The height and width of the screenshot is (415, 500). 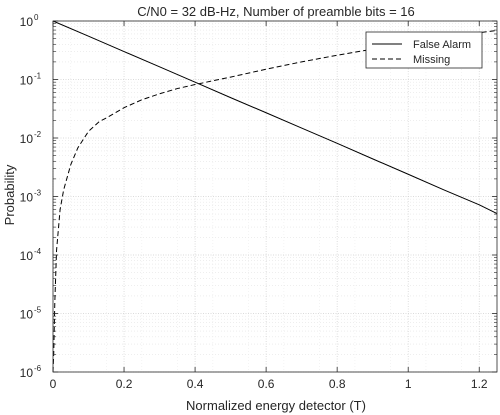 I want to click on y-tick-exponent: -5, so click(x=38, y=310).